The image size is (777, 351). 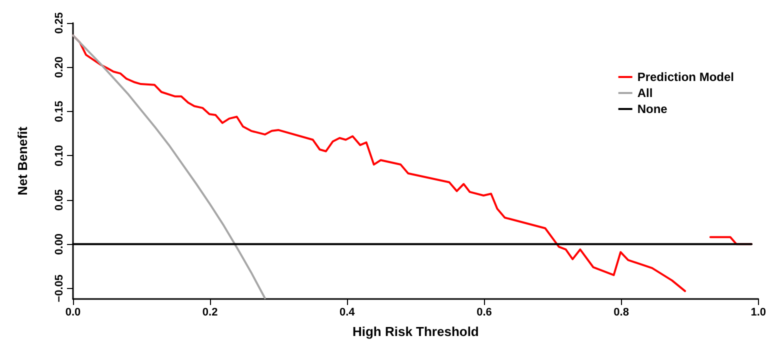 What do you see at coordinates (484, 312) in the screenshot?
I see `x-tick-label: 0.6` at bounding box center [484, 312].